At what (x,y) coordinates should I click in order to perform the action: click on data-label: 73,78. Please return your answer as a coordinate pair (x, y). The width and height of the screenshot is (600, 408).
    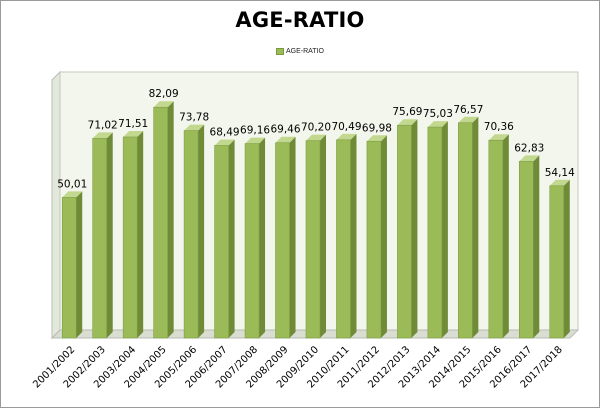
    Looking at the image, I should click on (194, 118).